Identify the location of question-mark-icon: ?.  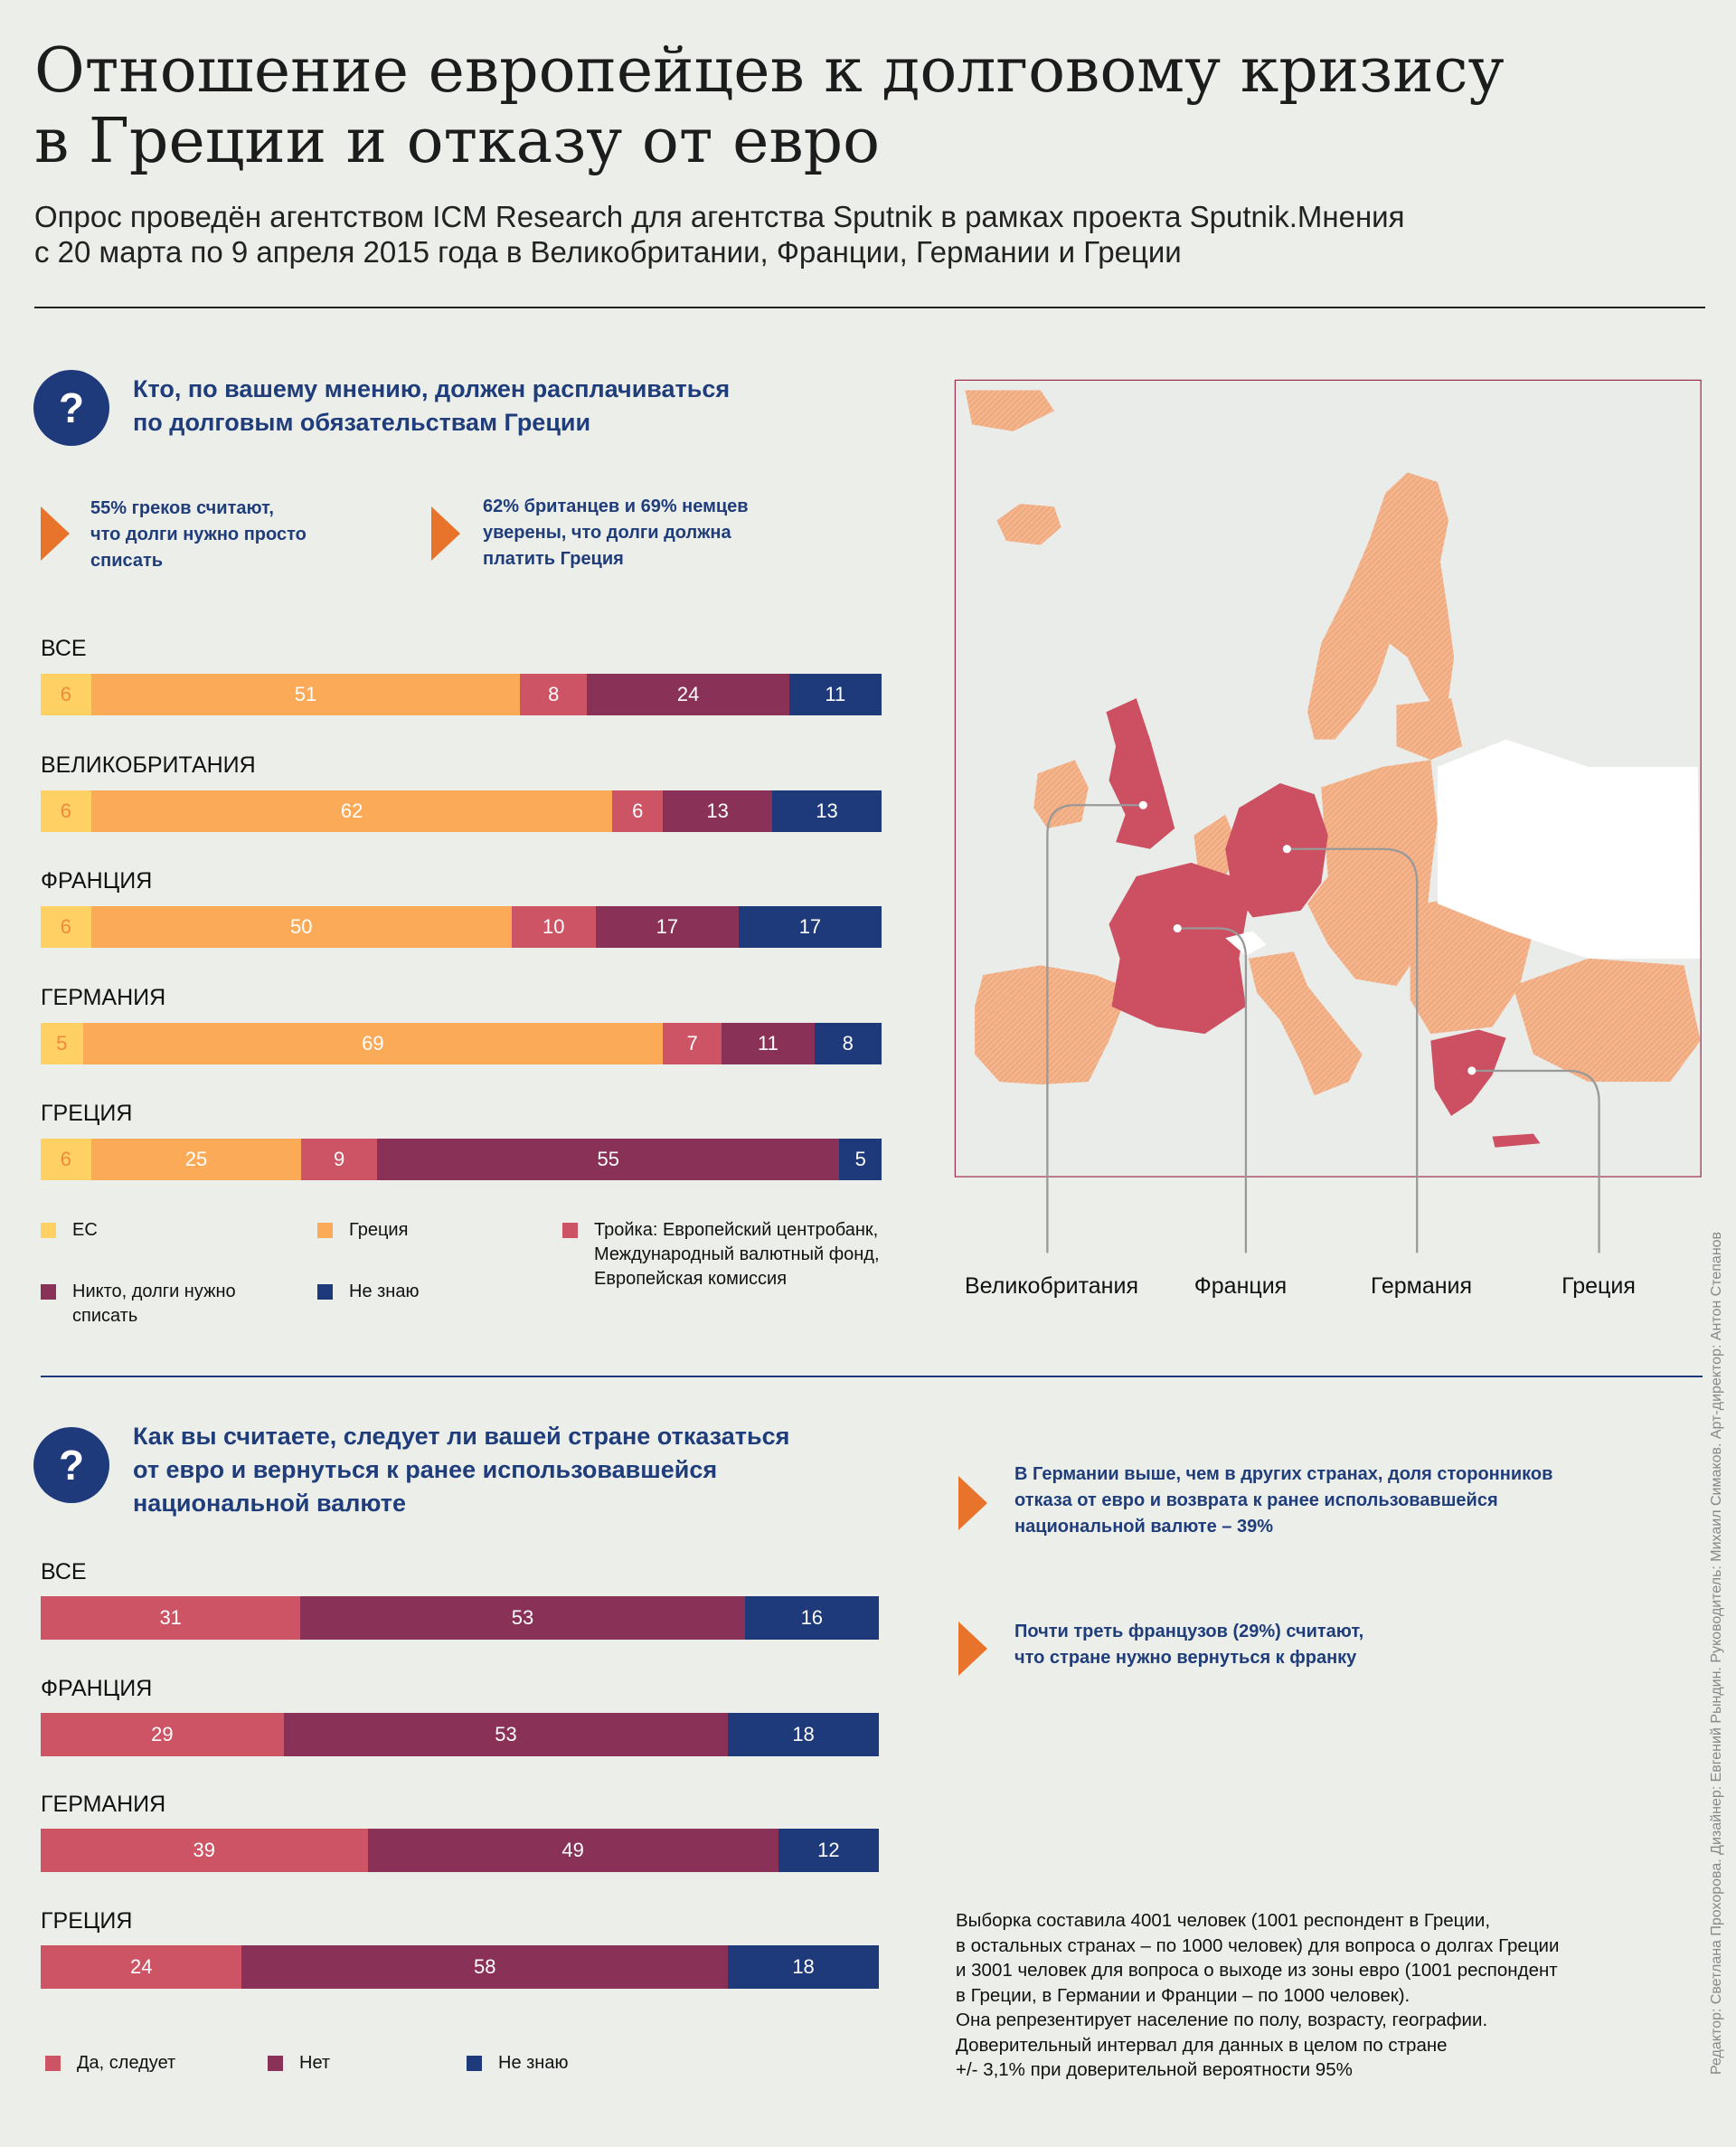
(71, 1465).